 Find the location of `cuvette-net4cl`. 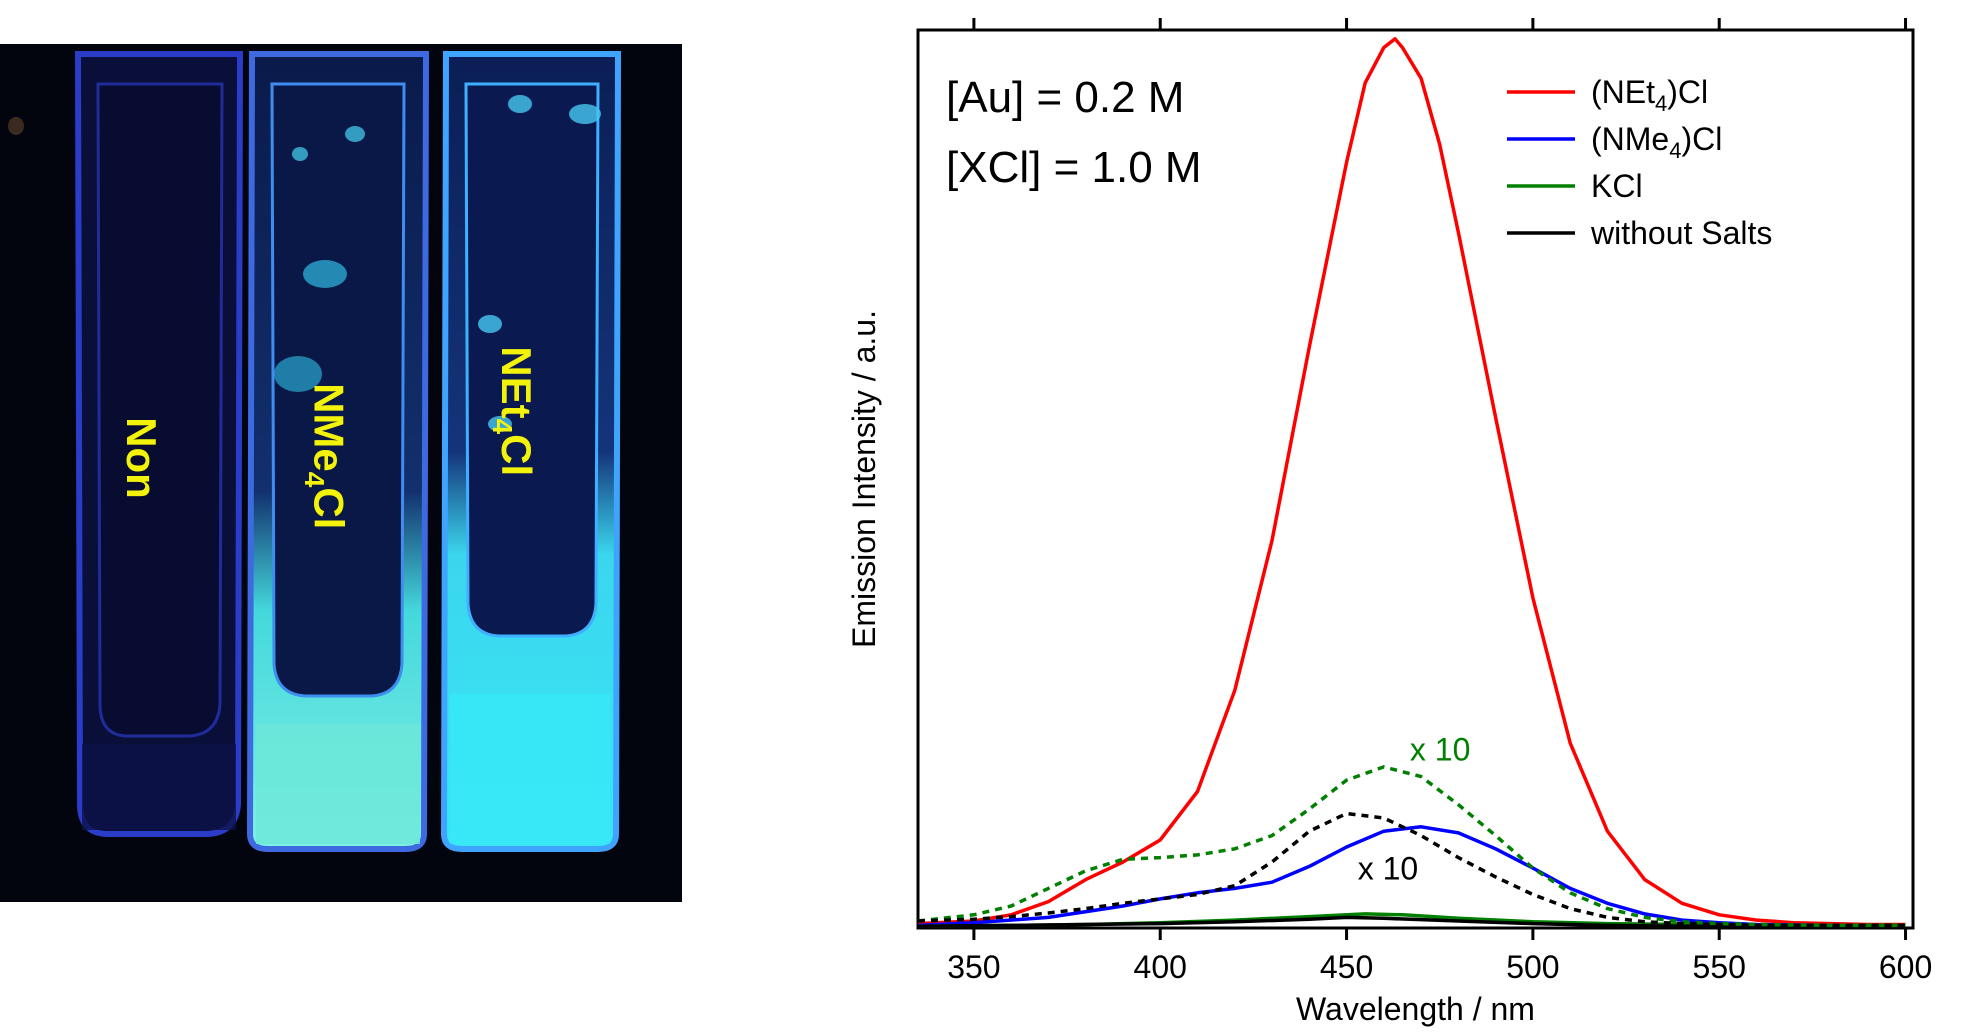

cuvette-net4cl is located at coordinates (531, 451).